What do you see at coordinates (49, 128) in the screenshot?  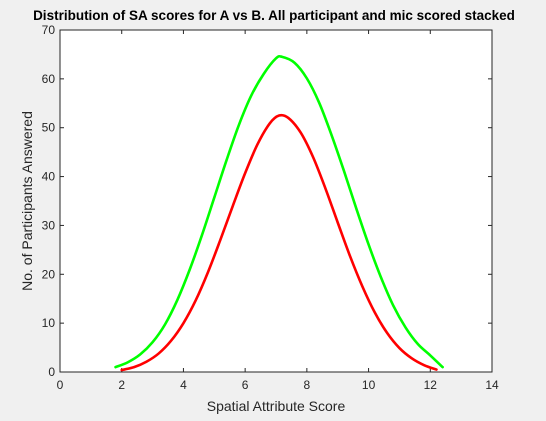 I see `y-tick-label: 50` at bounding box center [49, 128].